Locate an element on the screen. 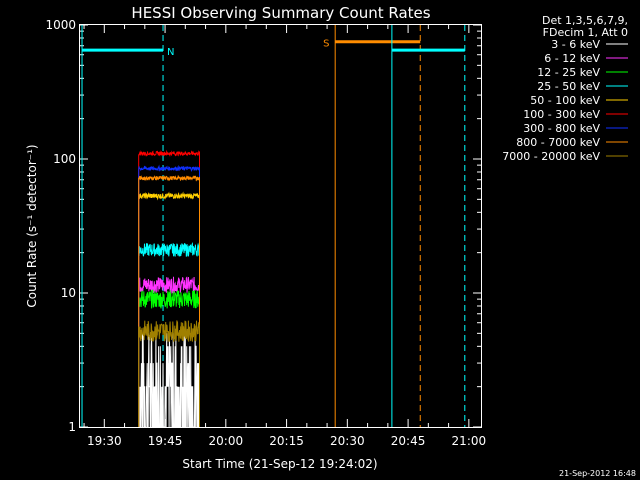 This screenshot has width=640, height=480. legend-entry: 6 - 12 keV is located at coordinates (572, 58).